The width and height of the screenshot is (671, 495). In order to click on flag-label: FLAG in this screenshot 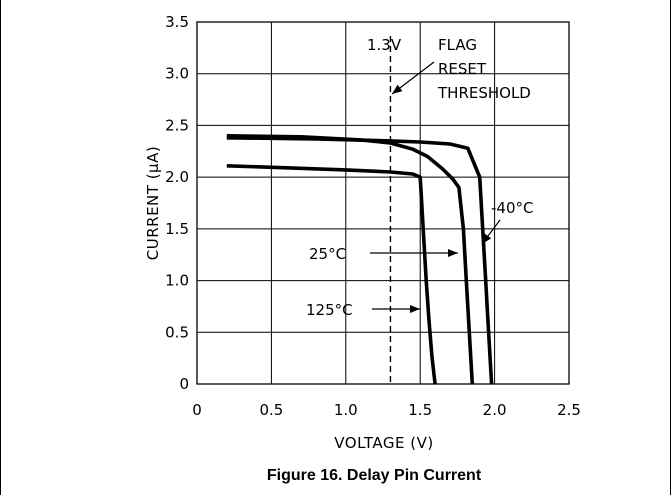, I will do `click(457, 45)`.